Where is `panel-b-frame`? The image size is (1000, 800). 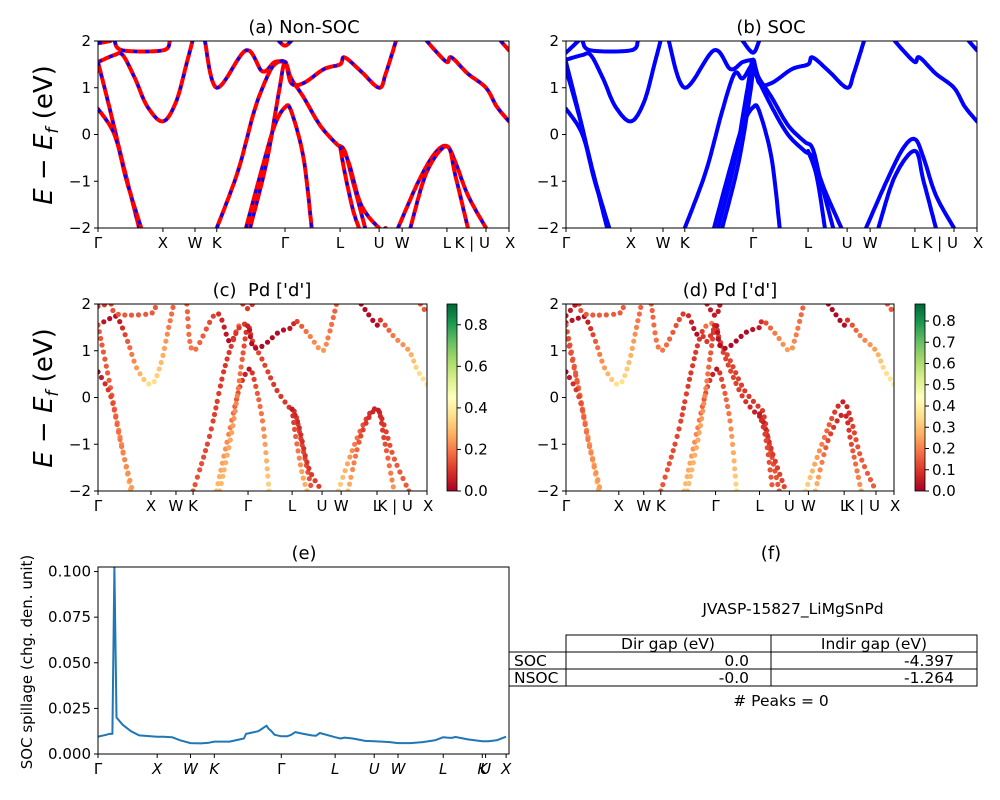 panel-b-frame is located at coordinates (771, 134).